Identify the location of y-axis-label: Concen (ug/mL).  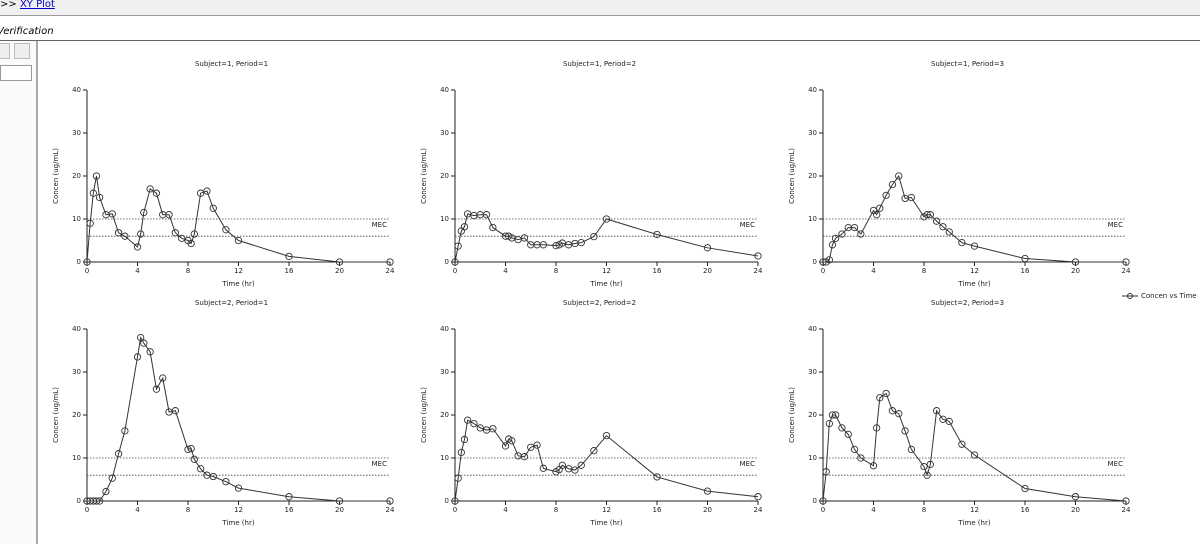
(424, 415).